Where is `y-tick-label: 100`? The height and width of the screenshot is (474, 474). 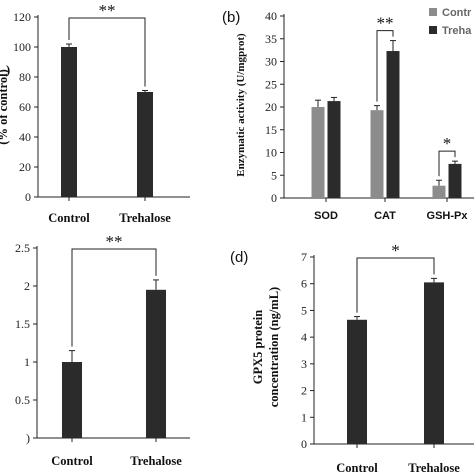
y-tick-label: 100 is located at coordinates (22, 47).